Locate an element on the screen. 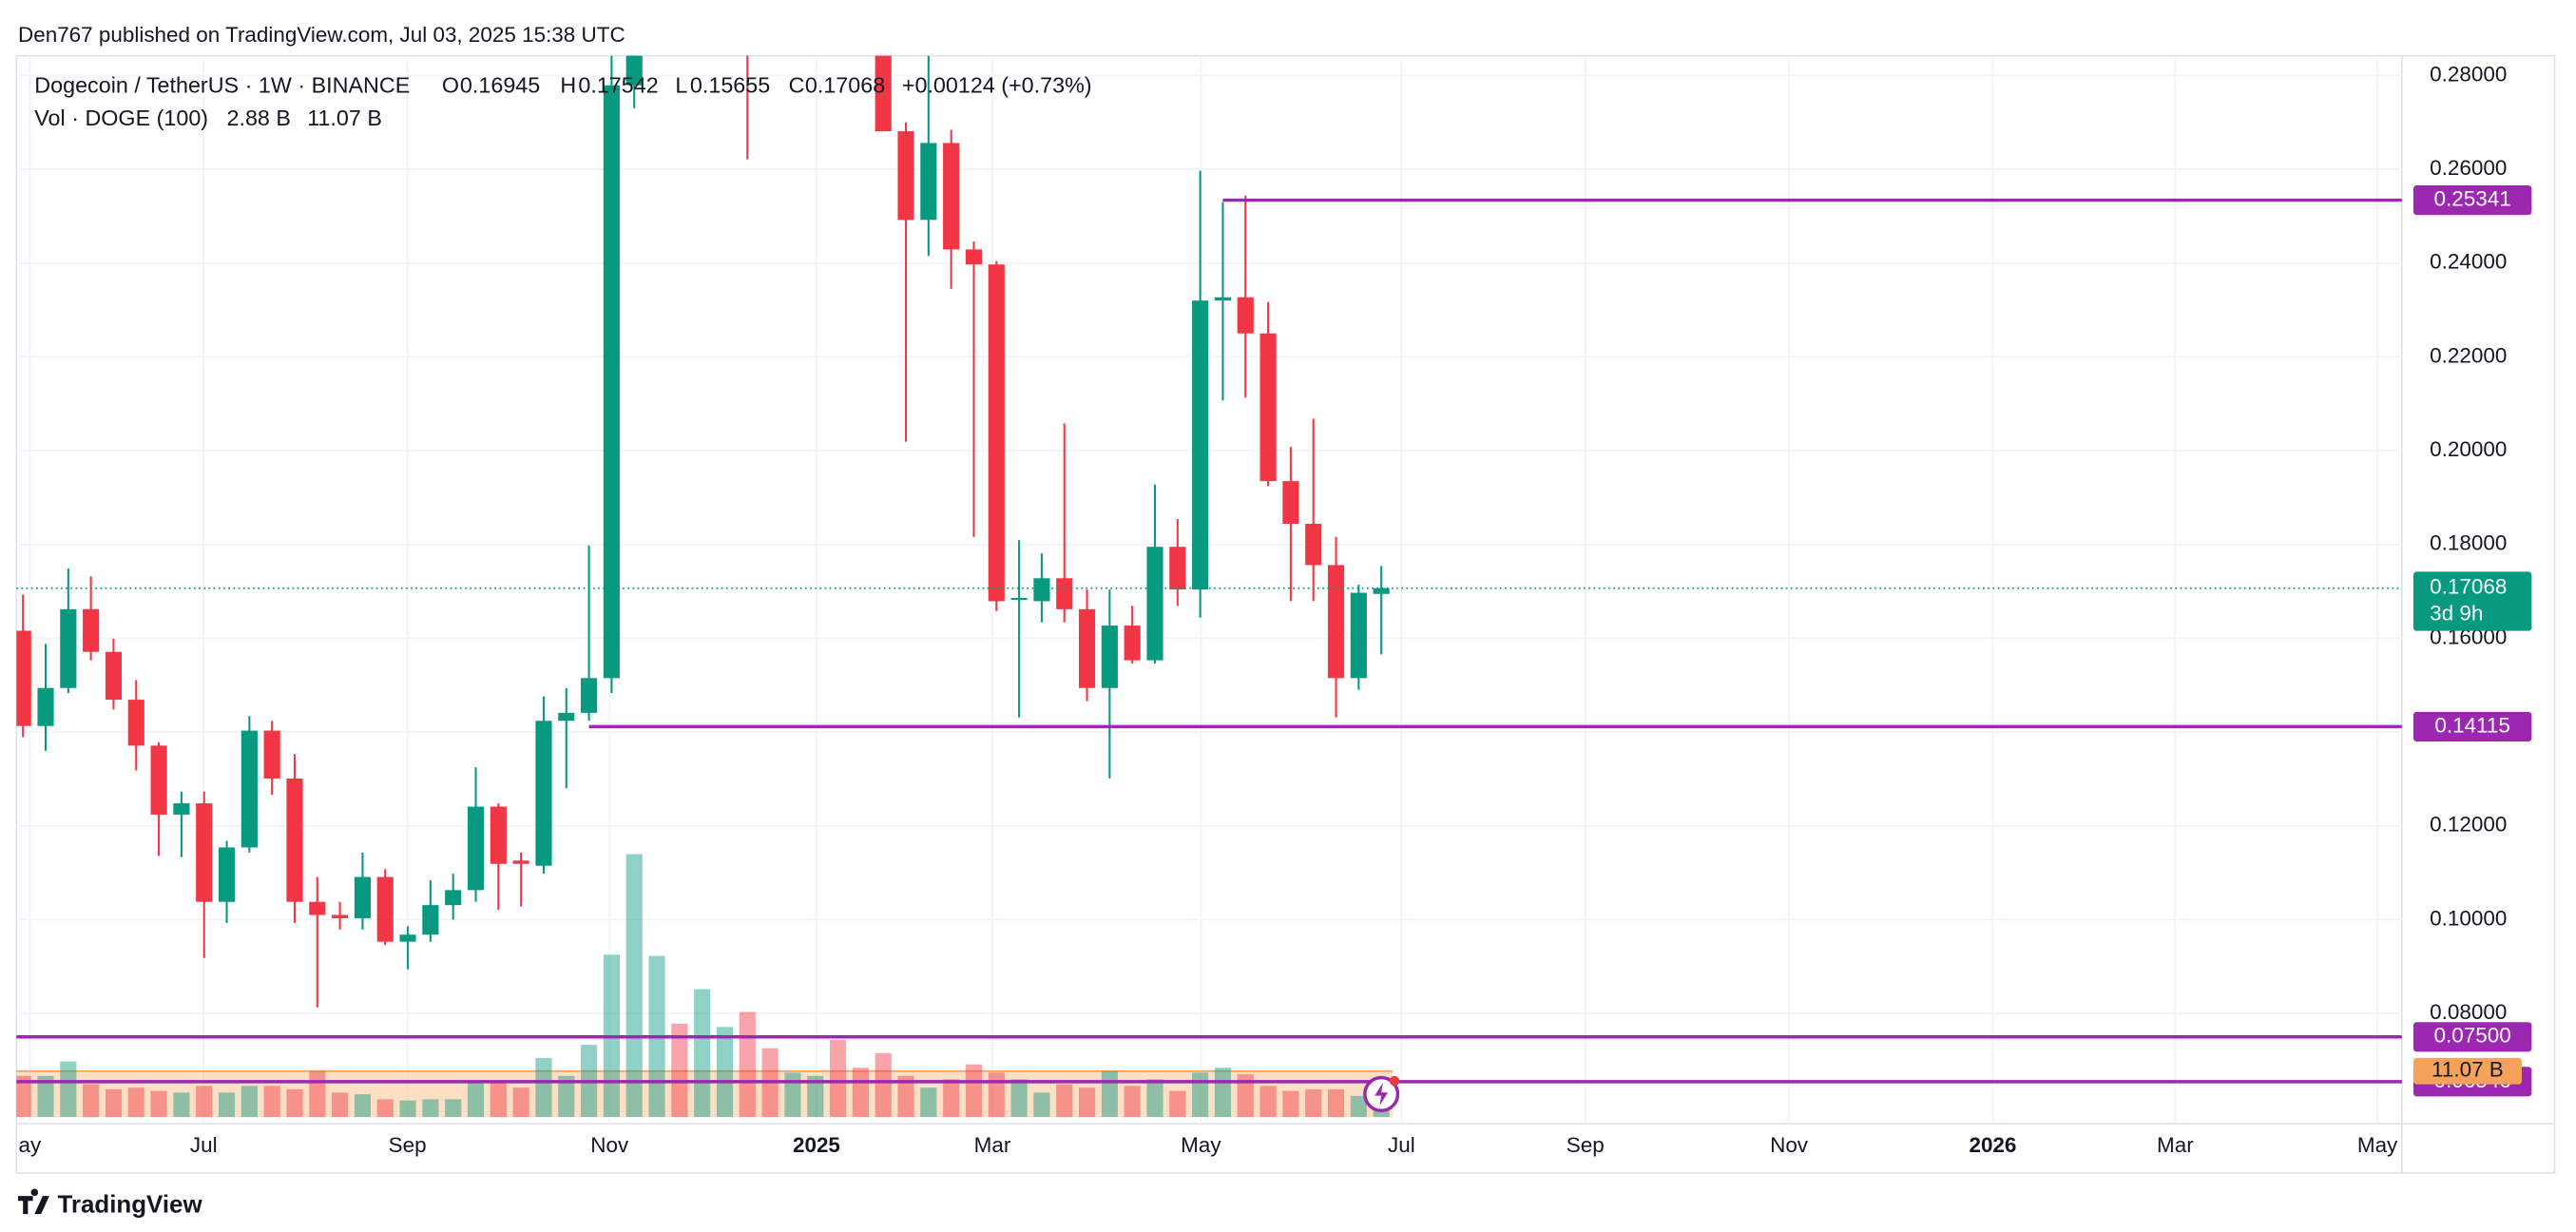  y-tick-label: 0.10000 is located at coordinates (2469, 918).